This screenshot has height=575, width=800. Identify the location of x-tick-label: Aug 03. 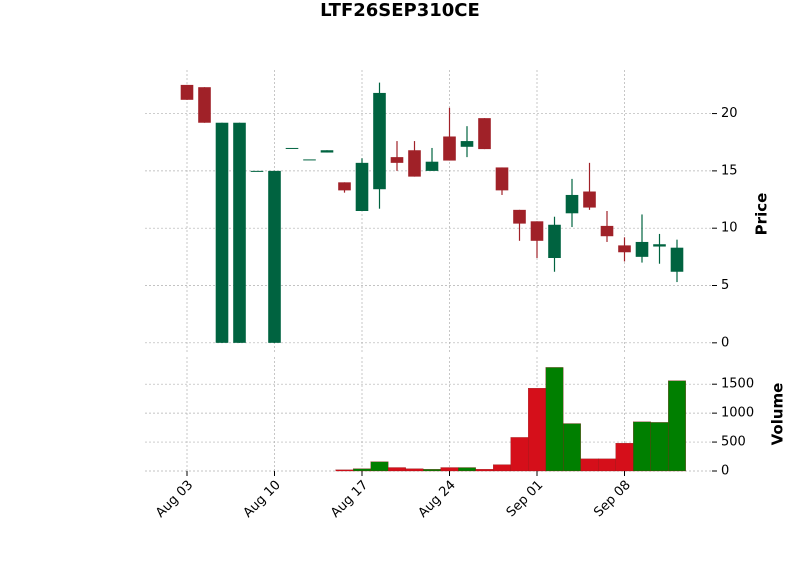
(174, 499).